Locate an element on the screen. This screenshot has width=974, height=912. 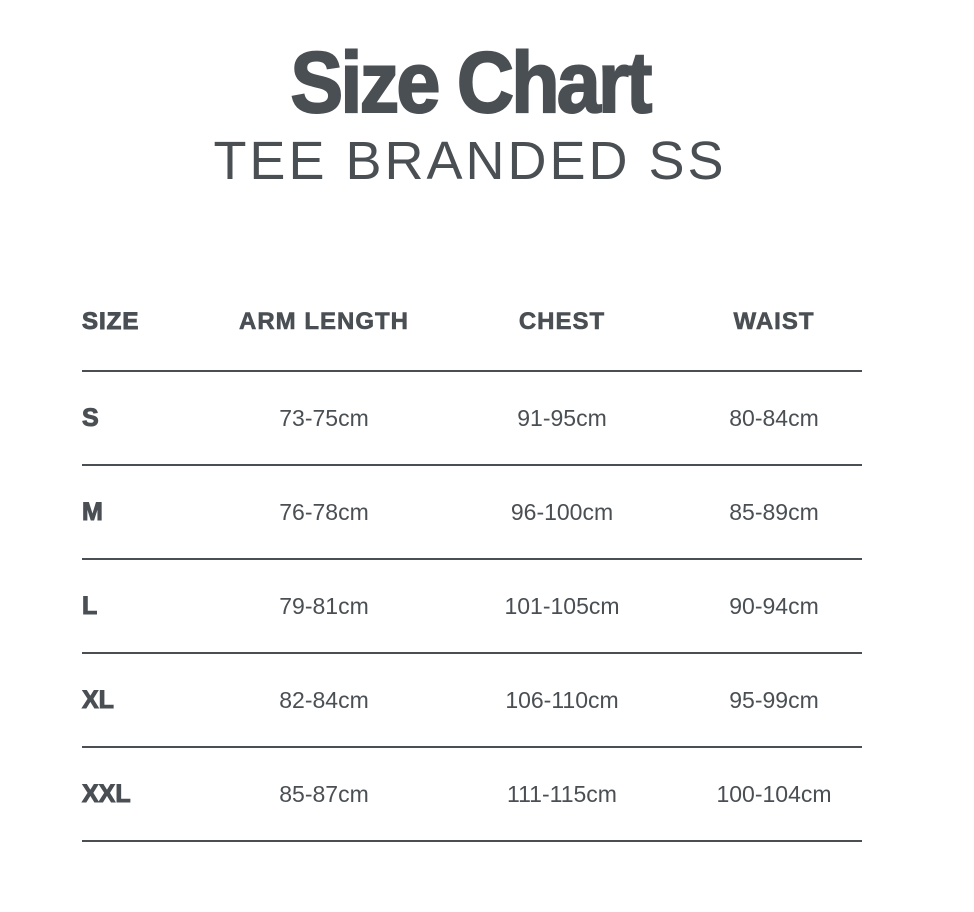
header-waist: WAIST is located at coordinates (774, 322).